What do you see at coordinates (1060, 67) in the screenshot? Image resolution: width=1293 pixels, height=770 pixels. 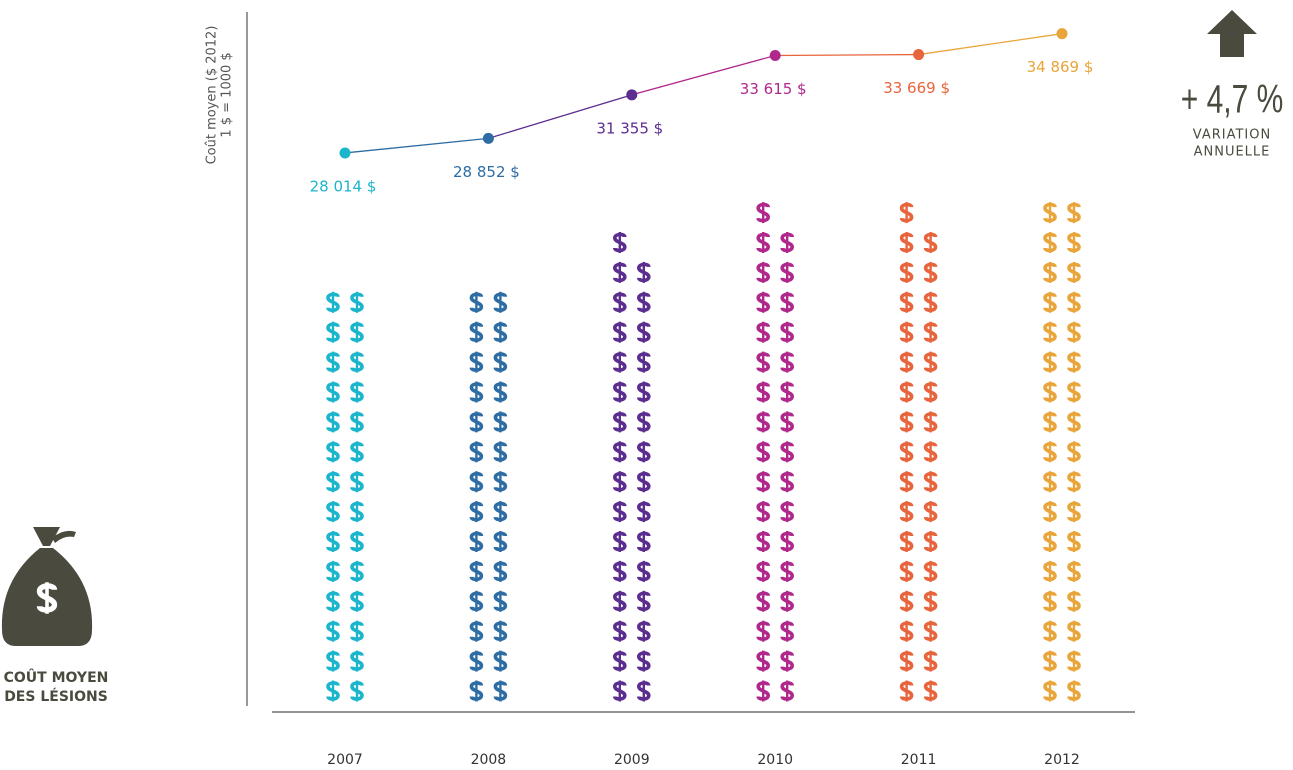 I see `value-label: 34 869 $` at bounding box center [1060, 67].